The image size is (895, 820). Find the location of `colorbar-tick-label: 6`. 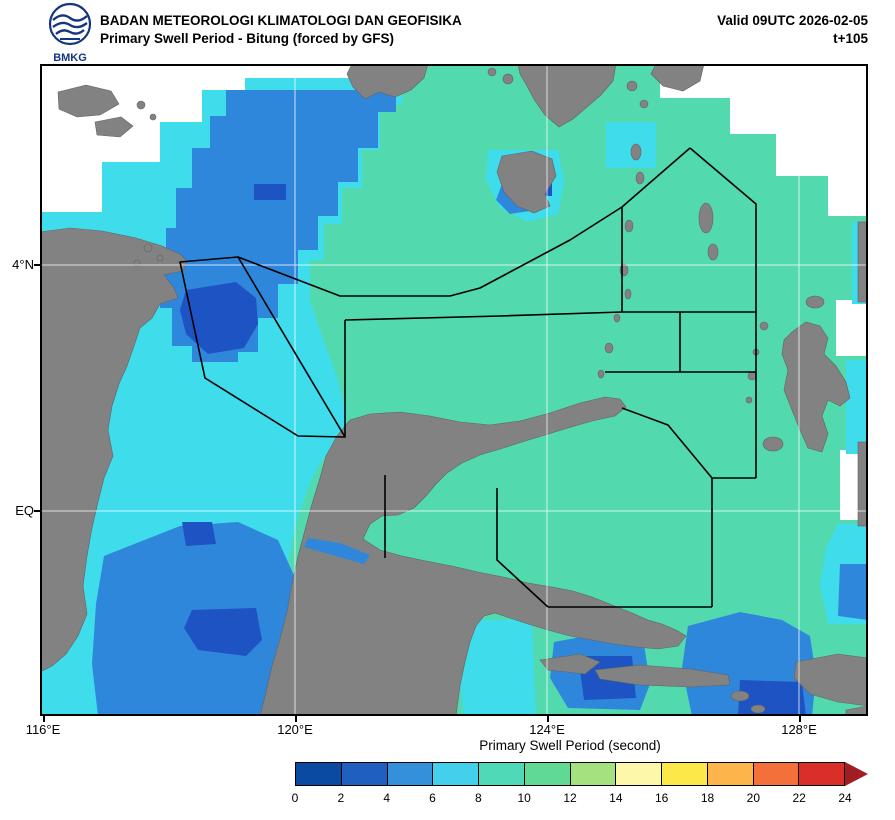

colorbar-tick-label: 6 is located at coordinates (432, 798).